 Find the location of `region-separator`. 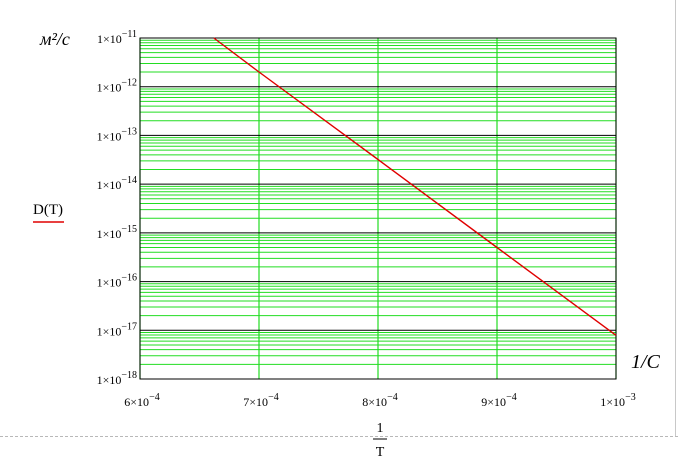

region-separator is located at coordinates (339, 436).